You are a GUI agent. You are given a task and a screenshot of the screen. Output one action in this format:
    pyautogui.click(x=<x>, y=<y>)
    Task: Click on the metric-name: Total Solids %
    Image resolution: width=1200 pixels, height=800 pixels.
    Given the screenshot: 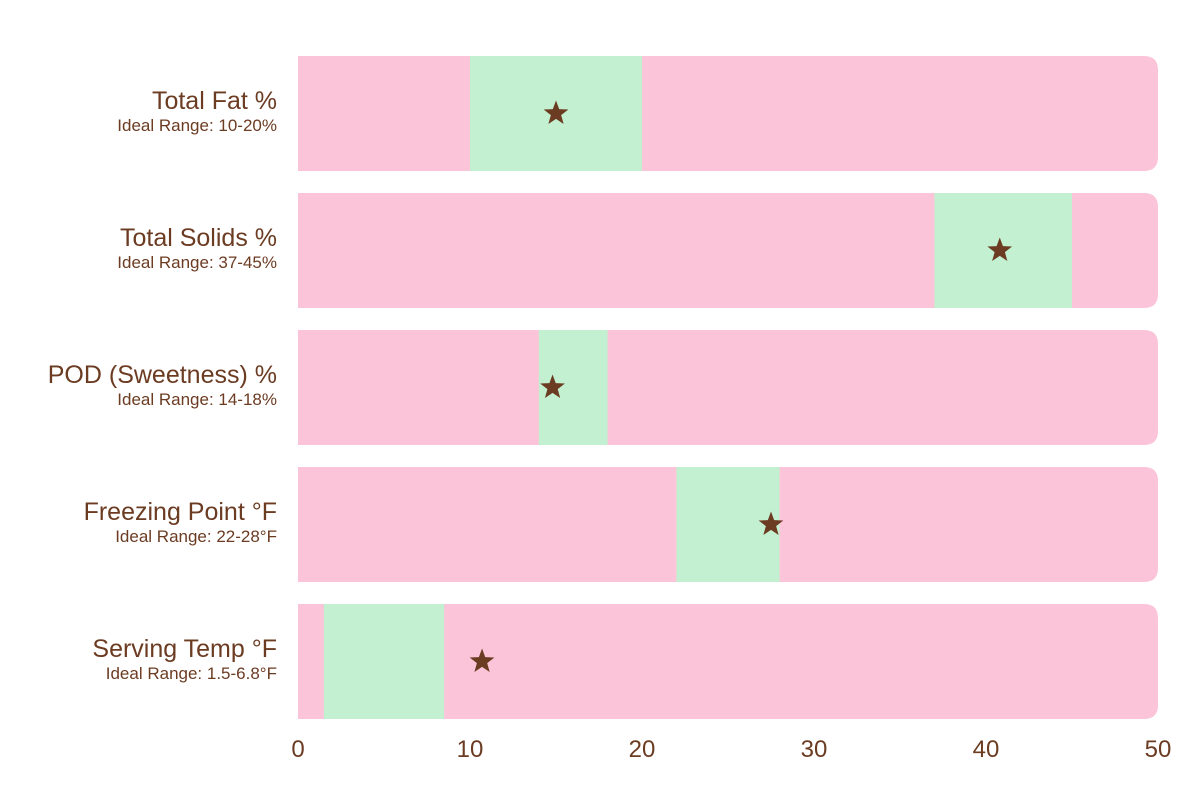 What is the action you would take?
    pyautogui.click(x=198, y=237)
    